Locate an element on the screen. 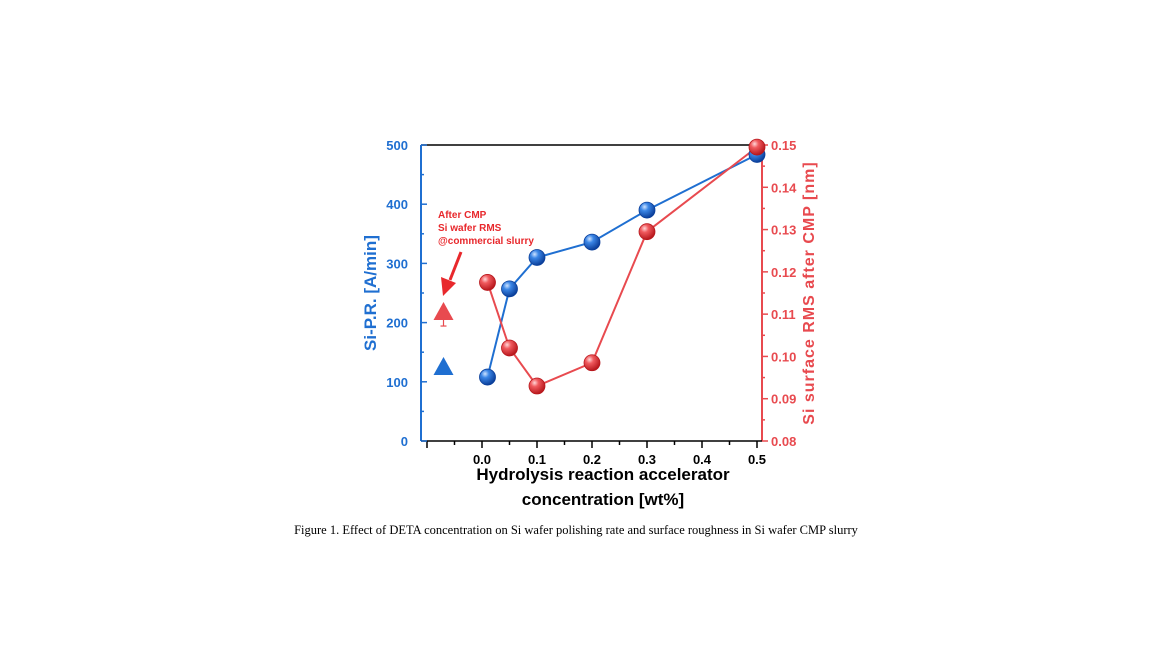 This screenshot has width=1152, height=648. series-lines is located at coordinates (622, 267).